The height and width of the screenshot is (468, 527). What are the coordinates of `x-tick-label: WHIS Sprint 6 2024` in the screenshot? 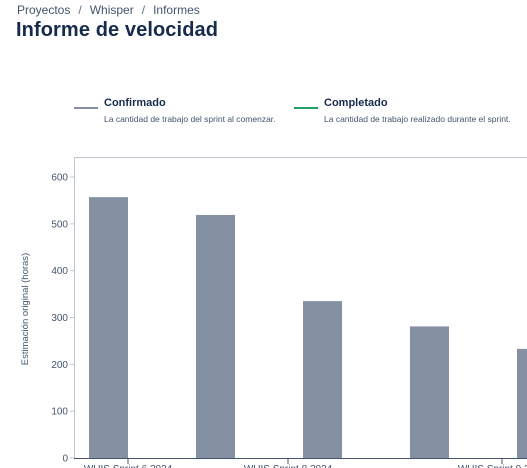 It's located at (128, 466).